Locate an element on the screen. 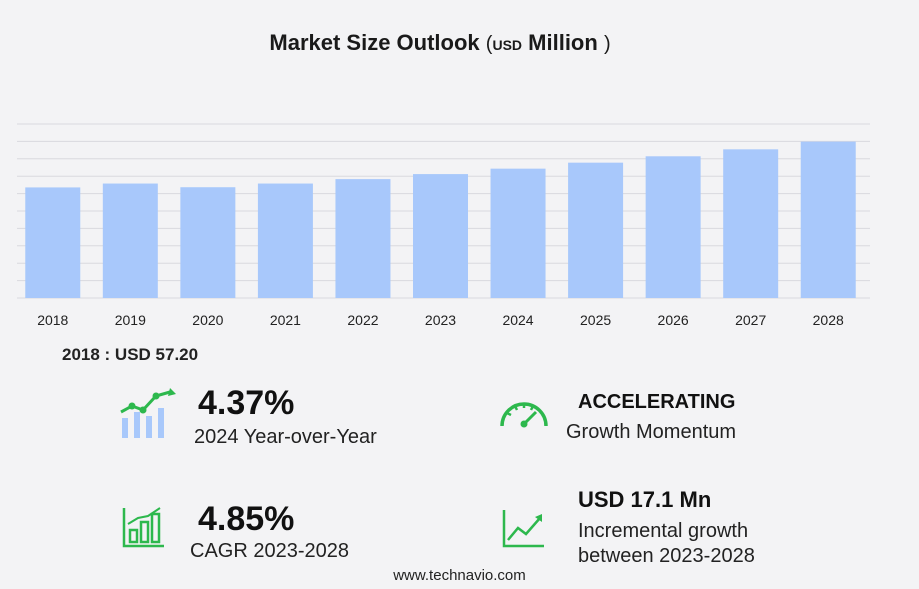 The width and height of the screenshot is (919, 589). bar-2019 is located at coordinates (130, 240).